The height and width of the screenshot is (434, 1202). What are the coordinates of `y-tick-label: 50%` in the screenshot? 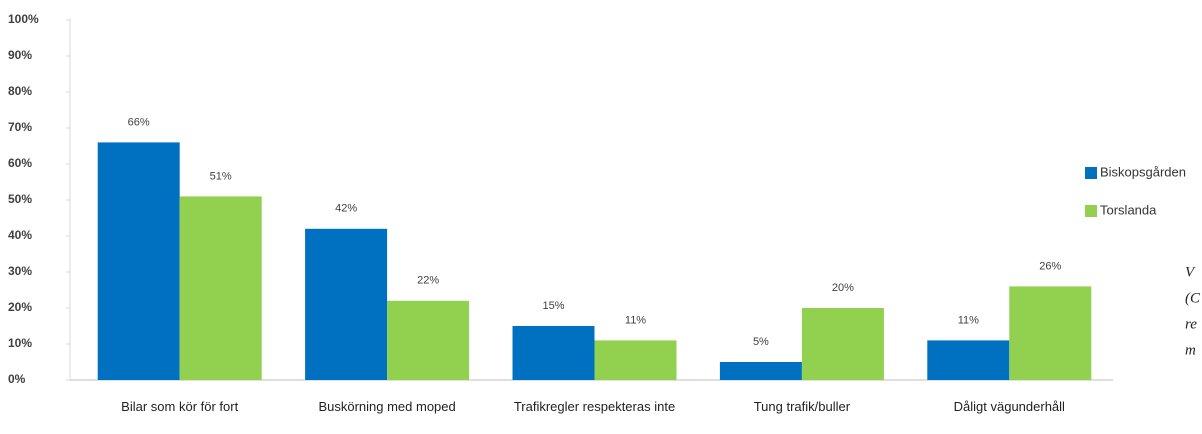 It's located at (20, 199).